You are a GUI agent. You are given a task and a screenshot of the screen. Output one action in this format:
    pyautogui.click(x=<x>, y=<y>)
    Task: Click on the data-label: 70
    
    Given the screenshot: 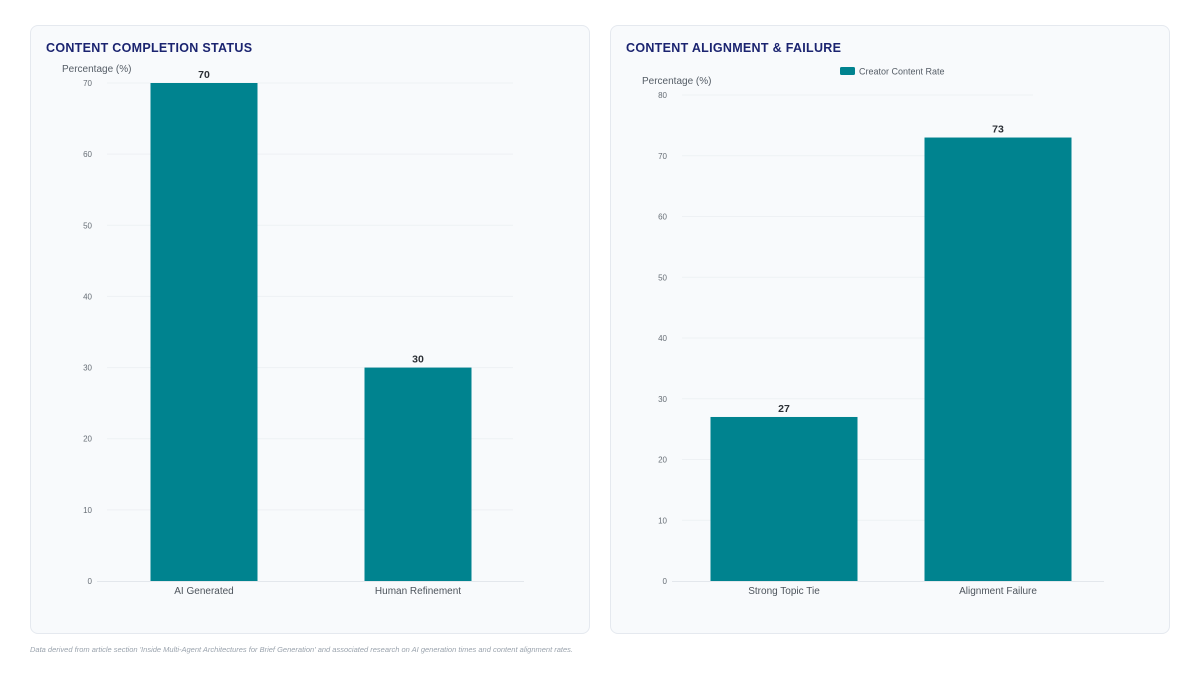 What is the action you would take?
    pyautogui.click(x=204, y=75)
    